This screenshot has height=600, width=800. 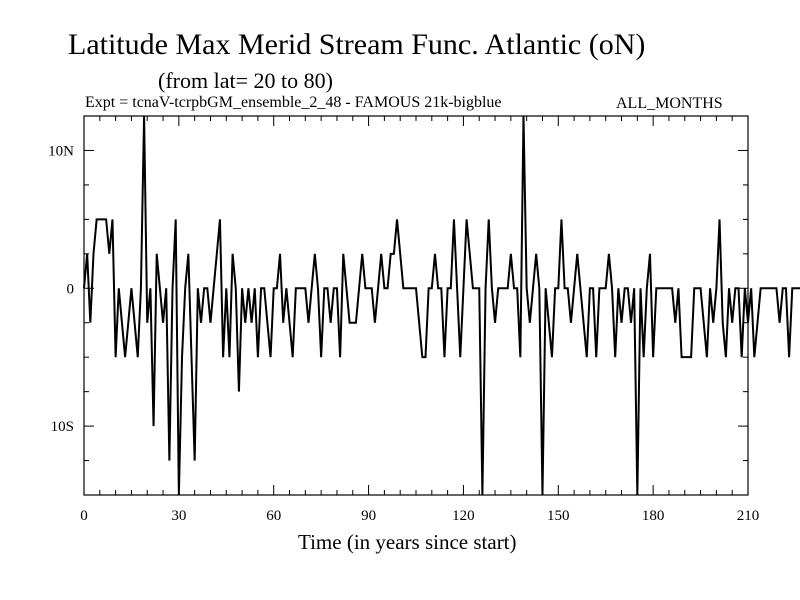 I want to click on y-tick-label: 10N, so click(x=61, y=151).